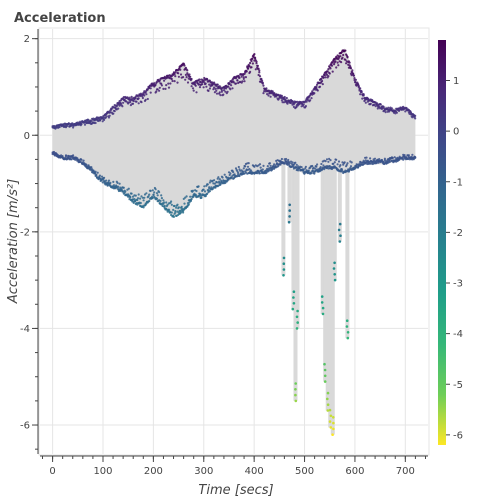  I want to click on colorbar-tick-label: 0, so click(456, 132).